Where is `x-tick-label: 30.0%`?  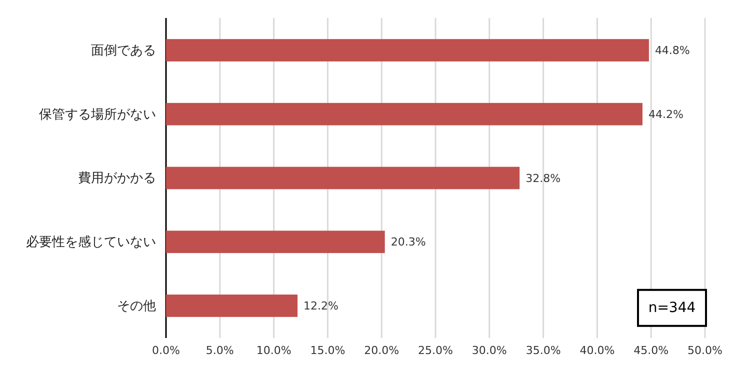 x-tick-label: 30.0% is located at coordinates (489, 350).